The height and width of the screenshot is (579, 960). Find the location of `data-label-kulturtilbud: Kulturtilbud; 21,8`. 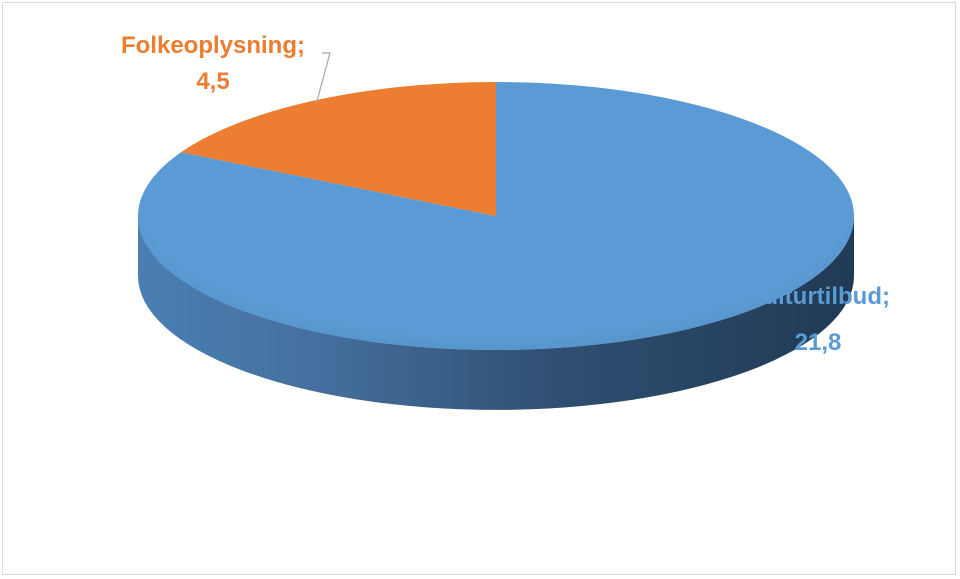

data-label-kulturtilbud: Kulturtilbud; 21,8 is located at coordinates (818, 319).